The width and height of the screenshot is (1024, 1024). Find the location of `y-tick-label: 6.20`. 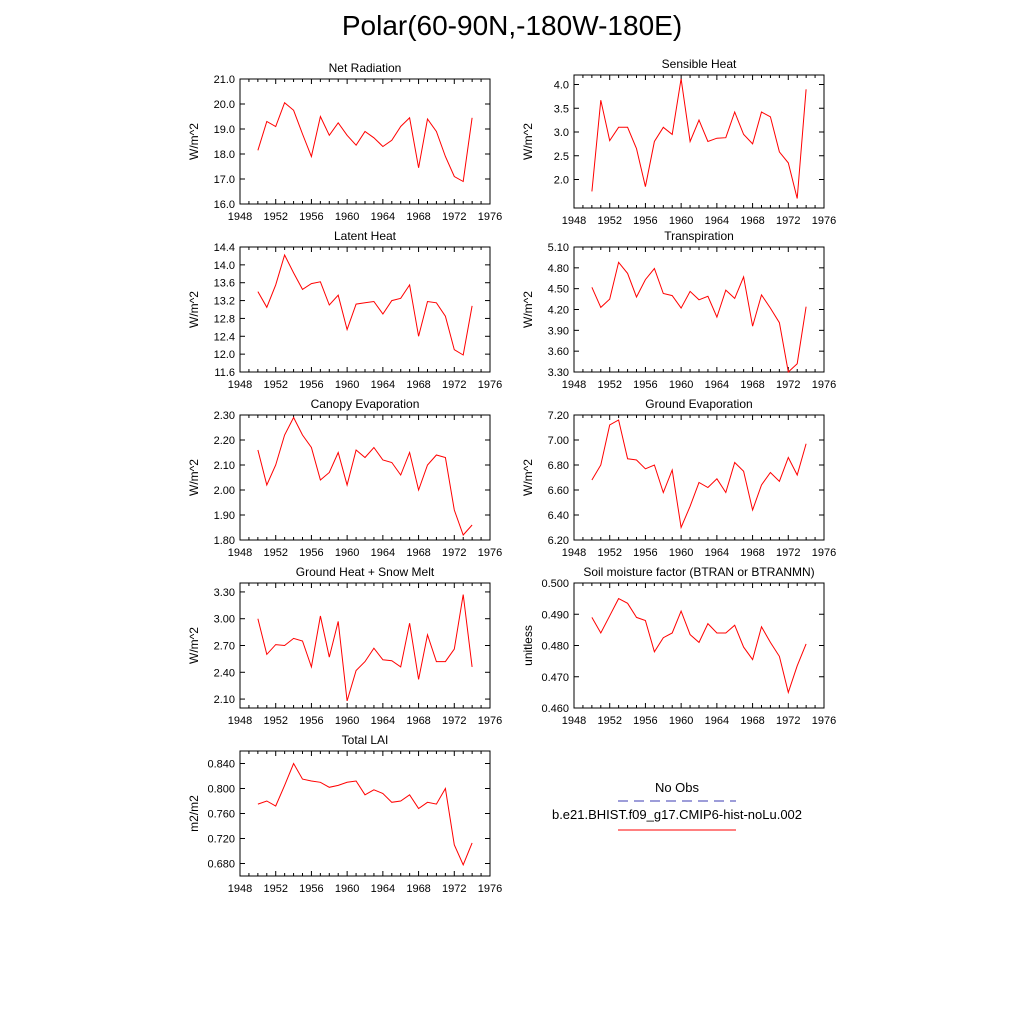

y-tick-label: 6.20 is located at coordinates (558, 541).